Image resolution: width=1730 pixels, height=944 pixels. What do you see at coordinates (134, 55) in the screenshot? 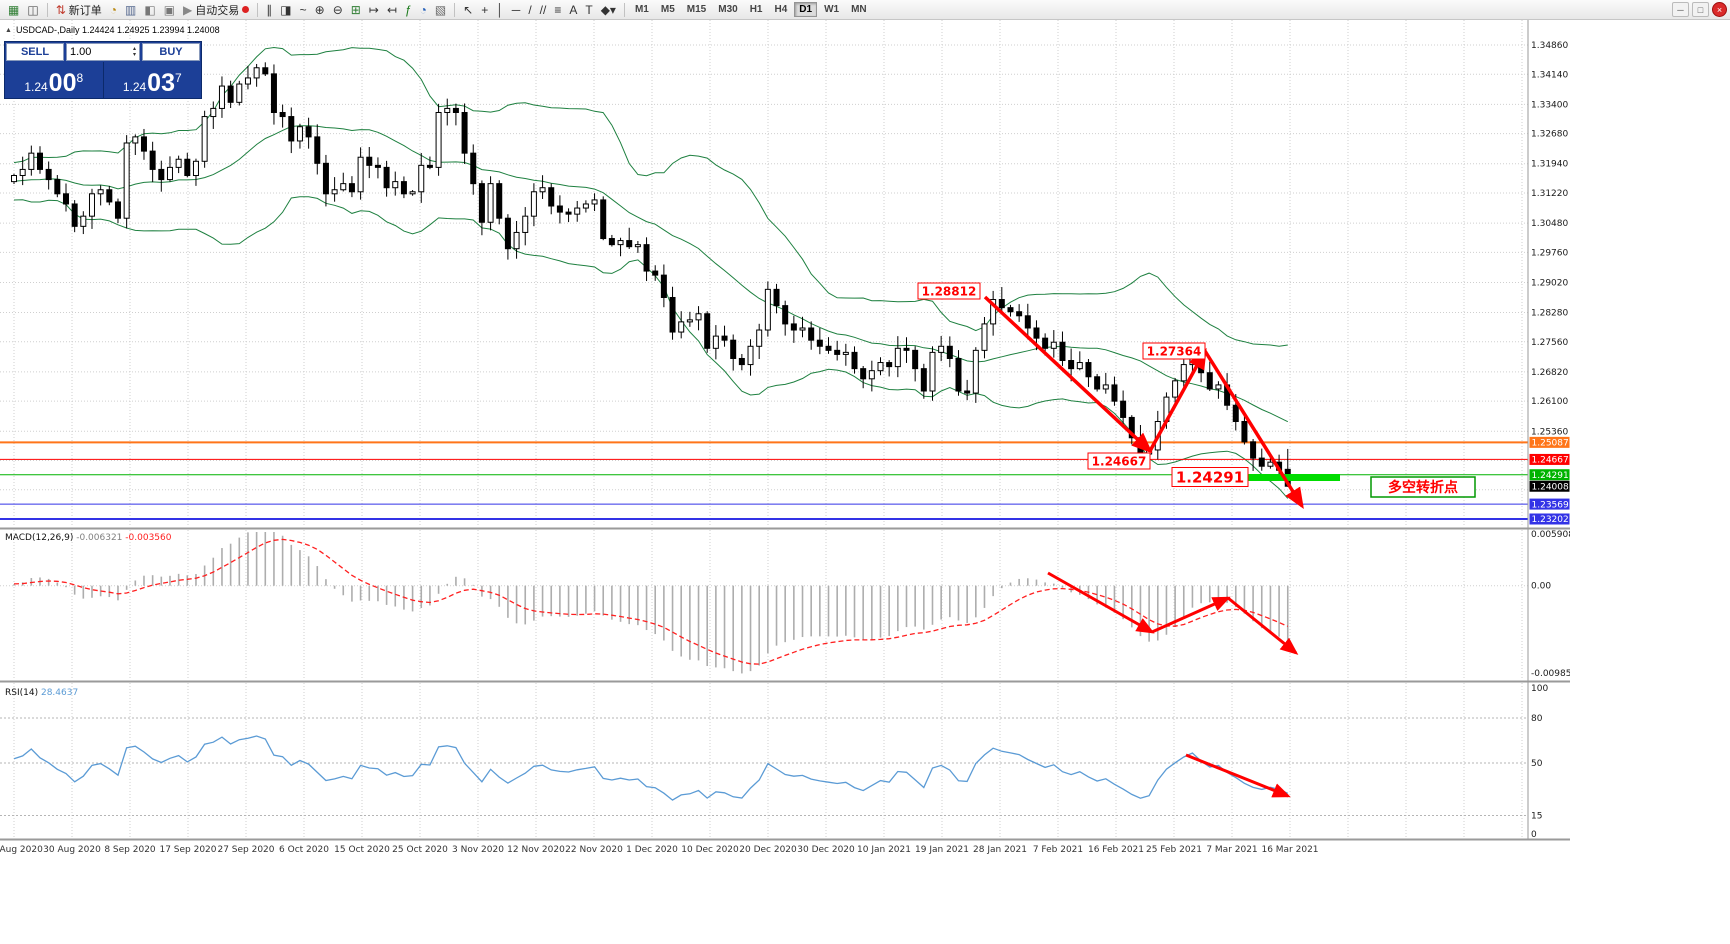
I see `volume-down-icon: ▾` at bounding box center [134, 55].